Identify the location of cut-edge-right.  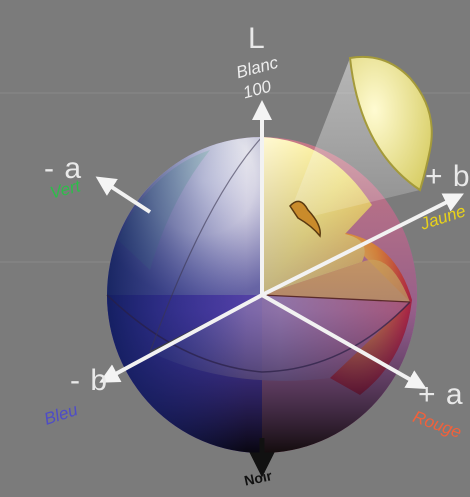
(336, 298).